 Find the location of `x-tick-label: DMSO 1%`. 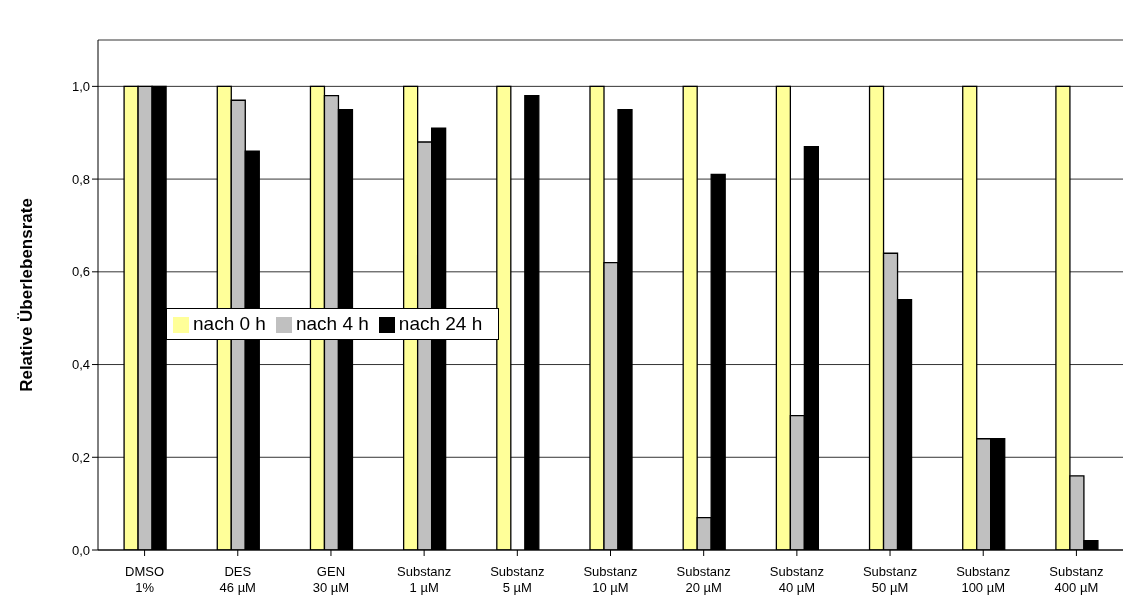

x-tick-label: DMSO 1% is located at coordinates (145, 579).